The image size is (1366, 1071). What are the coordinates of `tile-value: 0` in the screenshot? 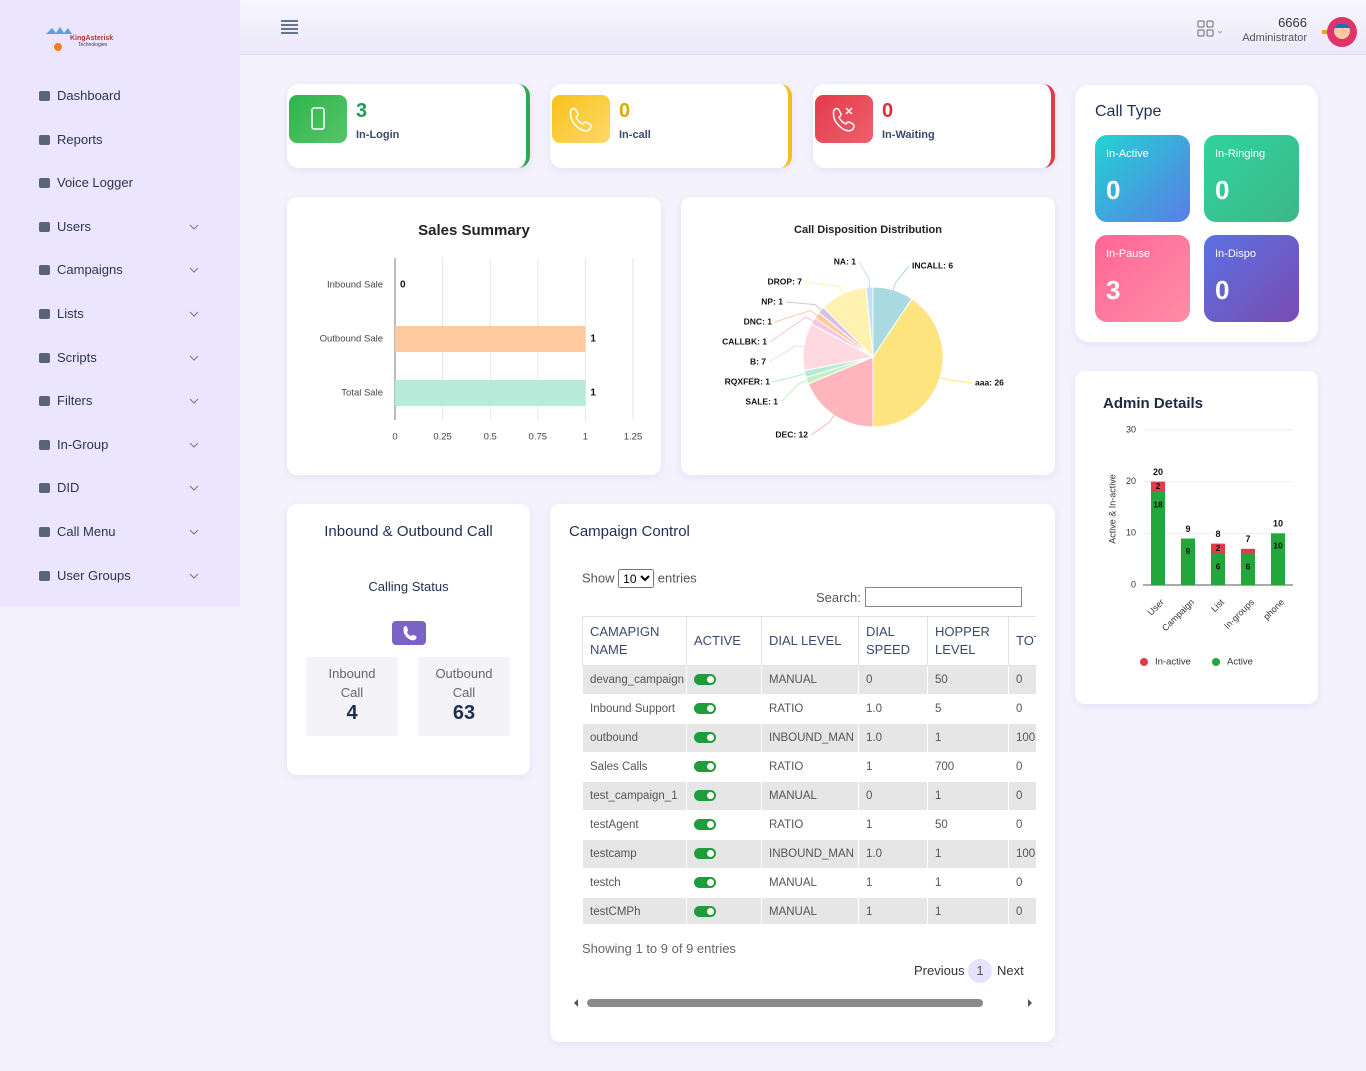 It's located at (1222, 290).